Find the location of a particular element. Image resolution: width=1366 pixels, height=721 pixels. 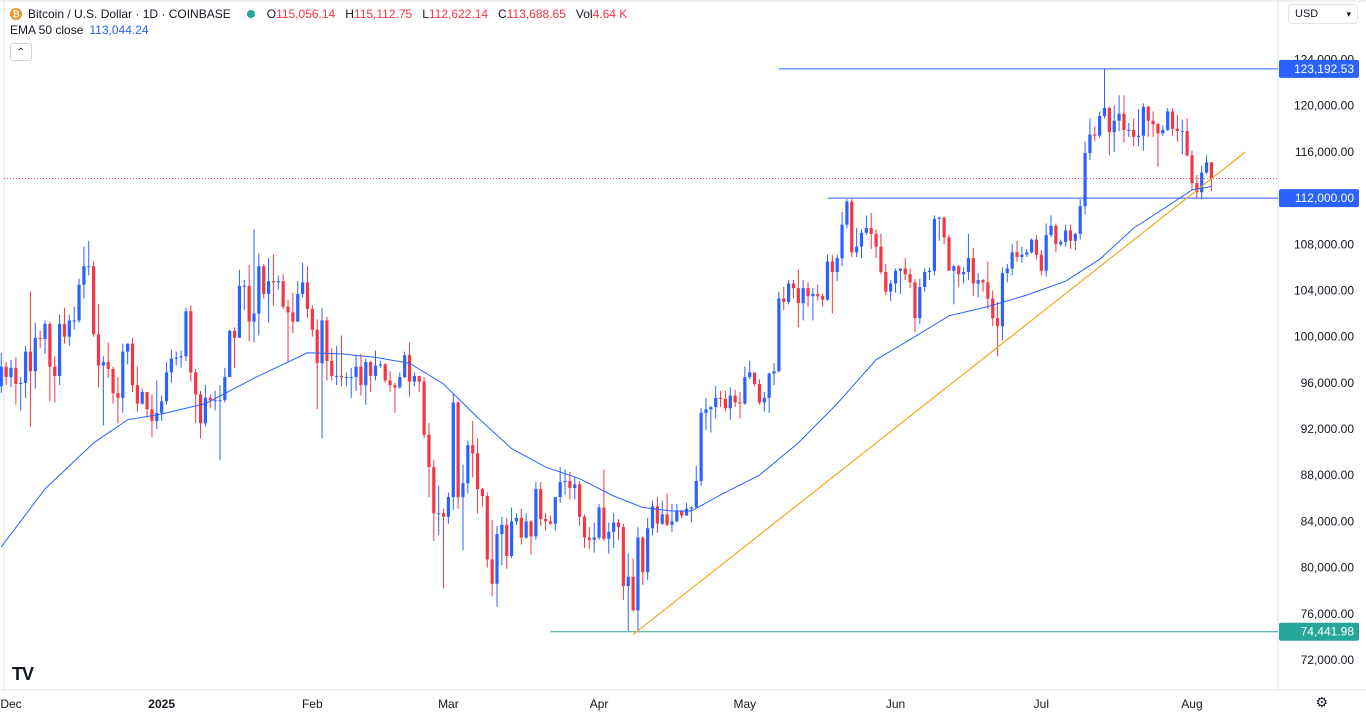

tradingview-logo-icon: TV is located at coordinates (23, 674).